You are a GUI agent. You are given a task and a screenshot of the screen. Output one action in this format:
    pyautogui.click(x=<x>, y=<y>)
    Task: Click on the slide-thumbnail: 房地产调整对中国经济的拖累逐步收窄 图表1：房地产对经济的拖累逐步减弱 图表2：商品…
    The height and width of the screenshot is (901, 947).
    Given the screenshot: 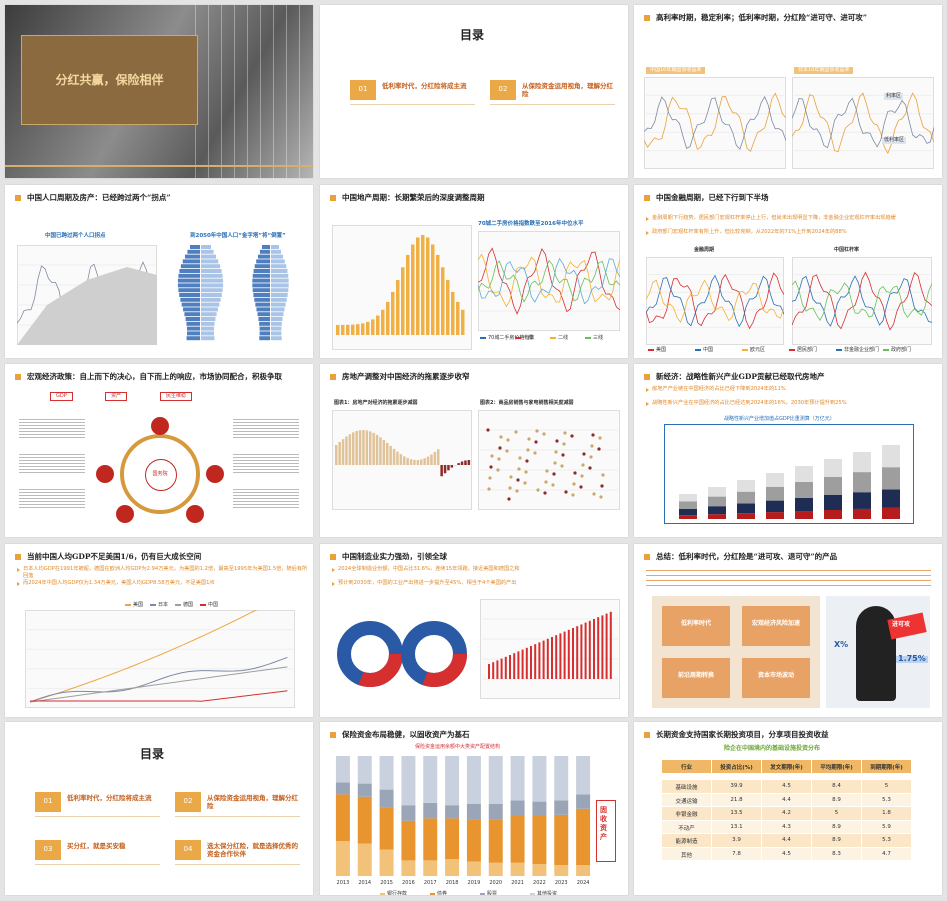 What is the action you would take?
    pyautogui.click(x=474, y=450)
    